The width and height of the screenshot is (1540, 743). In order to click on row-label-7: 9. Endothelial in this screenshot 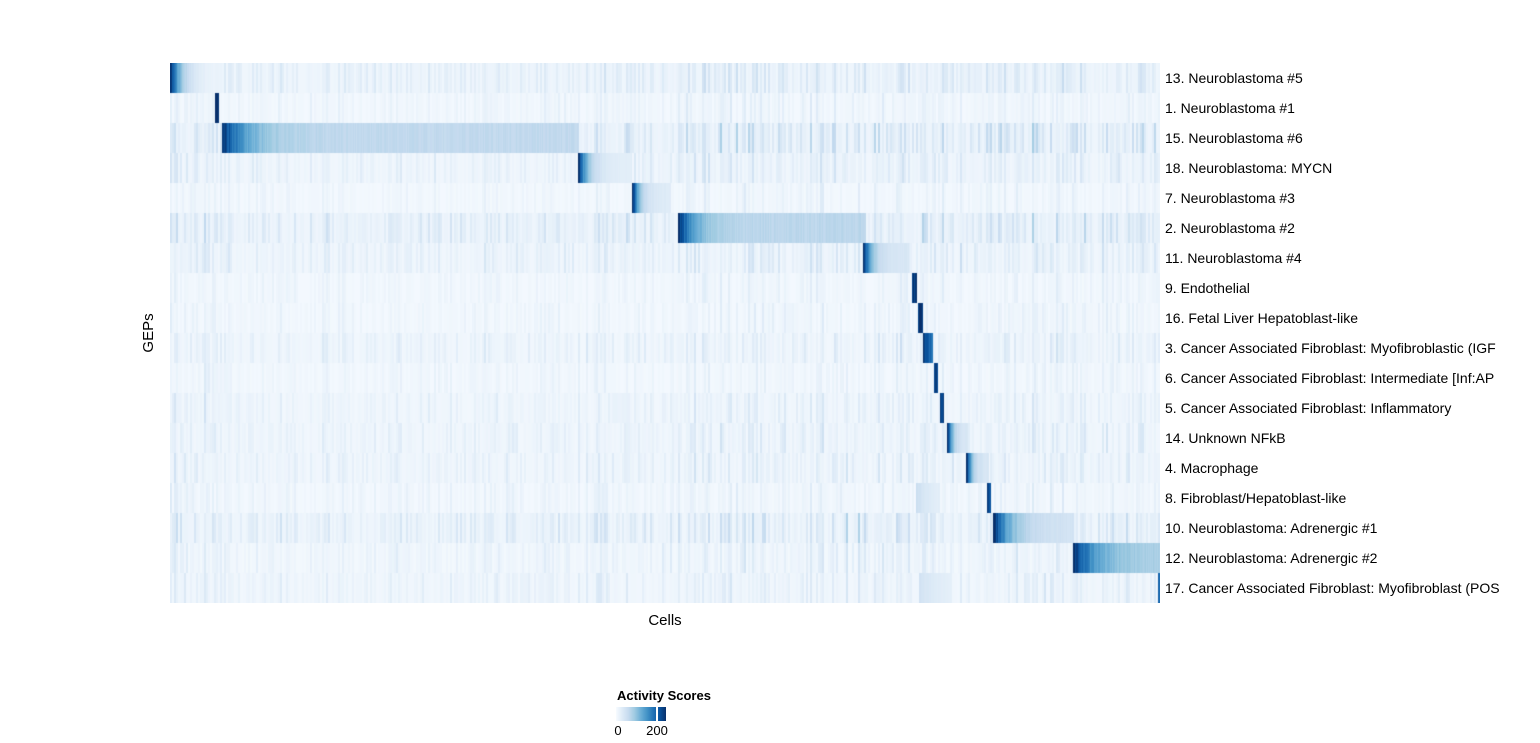, I will do `click(1207, 288)`.